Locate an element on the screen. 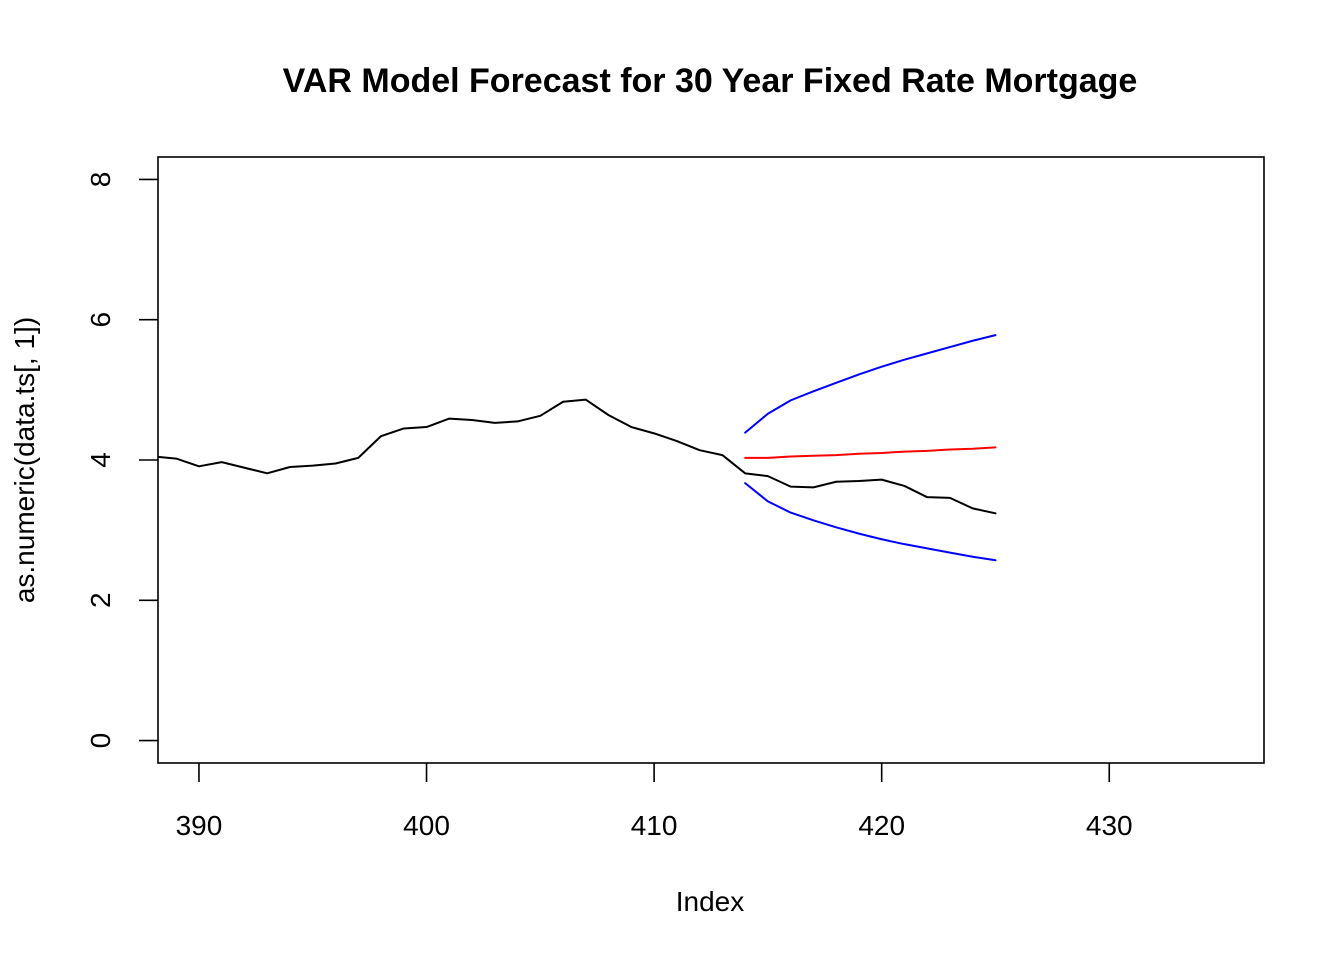  x-tick-label: 410 is located at coordinates (654, 825).